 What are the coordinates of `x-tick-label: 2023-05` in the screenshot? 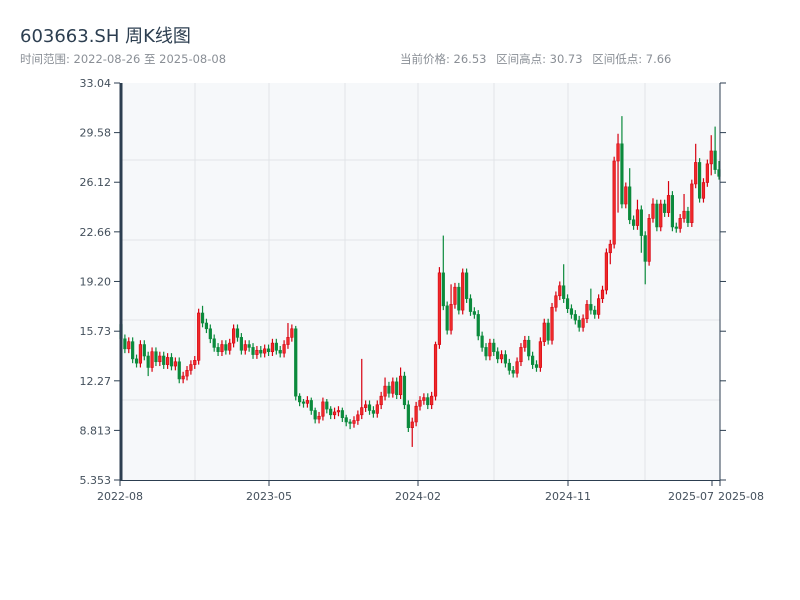 It's located at (269, 496).